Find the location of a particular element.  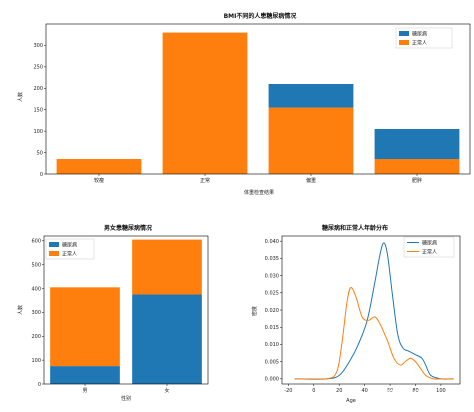

gender-legend: 糖尿病 正常人 is located at coordinates (70, 249).